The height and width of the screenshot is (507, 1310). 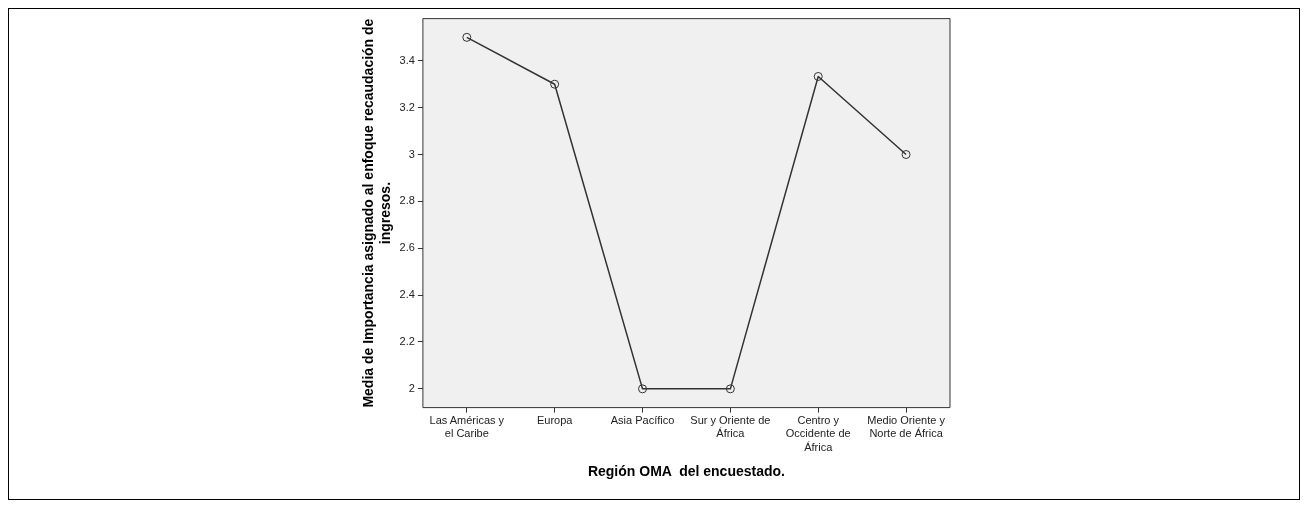 I want to click on x-tick-label: Asia Pacífico, so click(x=642, y=420).